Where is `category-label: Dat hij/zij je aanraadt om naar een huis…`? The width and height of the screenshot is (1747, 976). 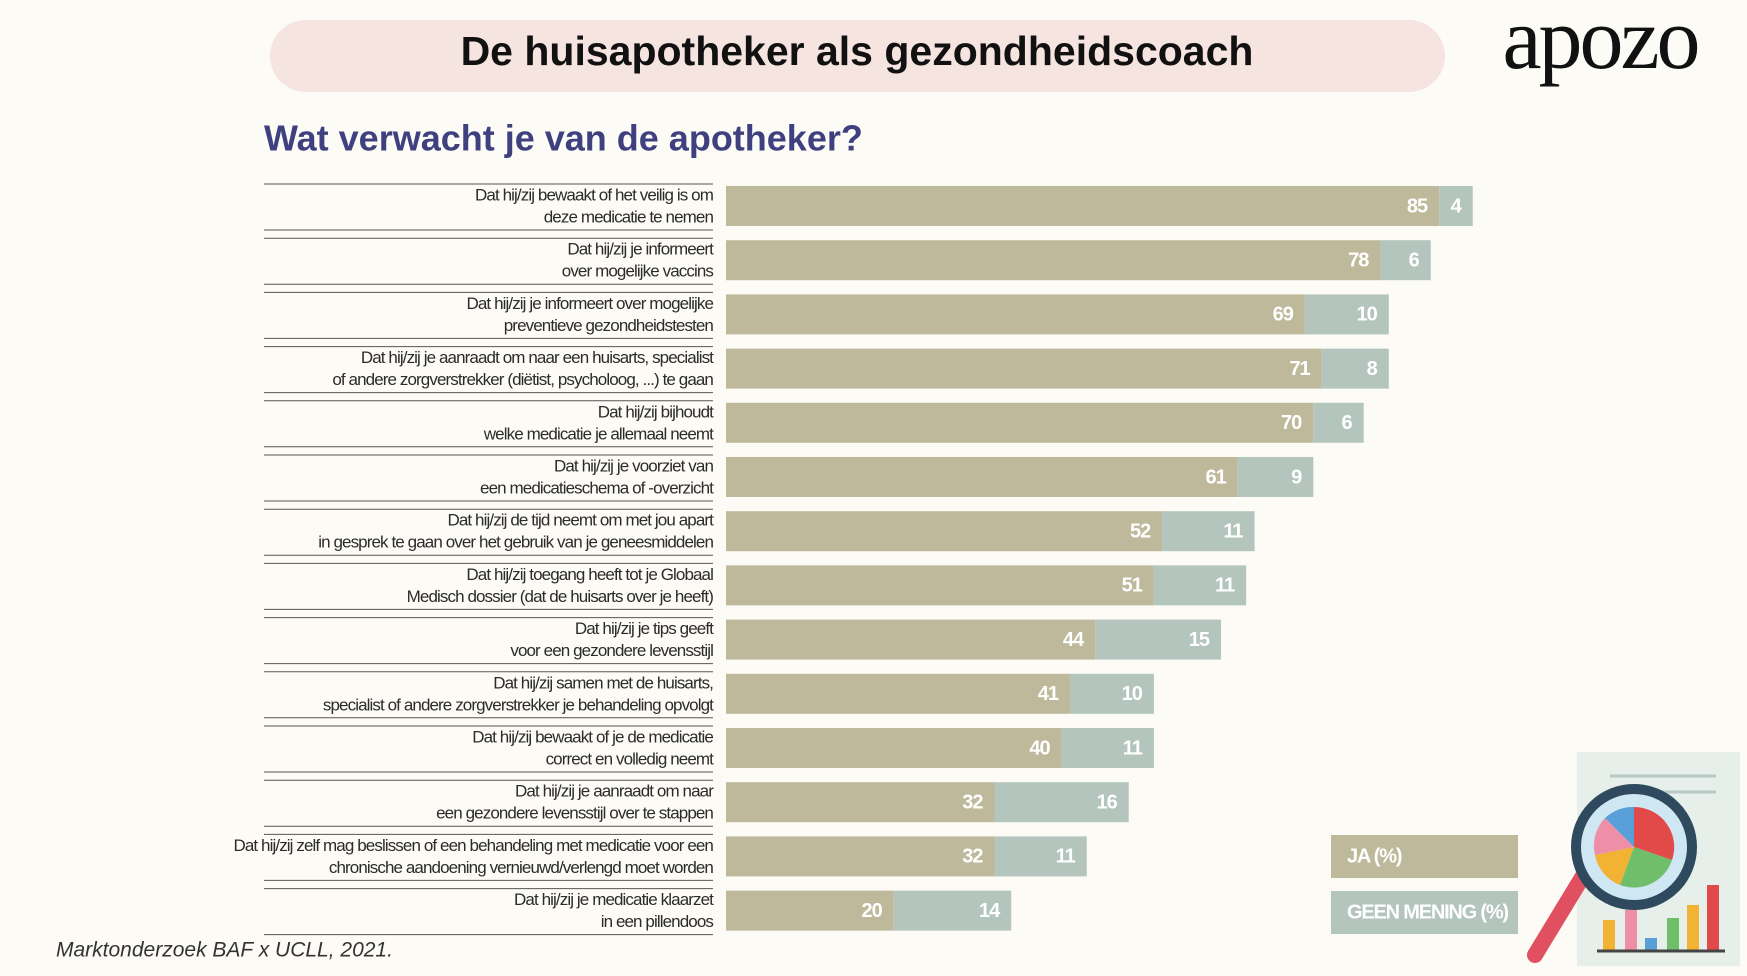
category-label: Dat hij/zij je aanraadt om naar een huis… is located at coordinates (537, 357).